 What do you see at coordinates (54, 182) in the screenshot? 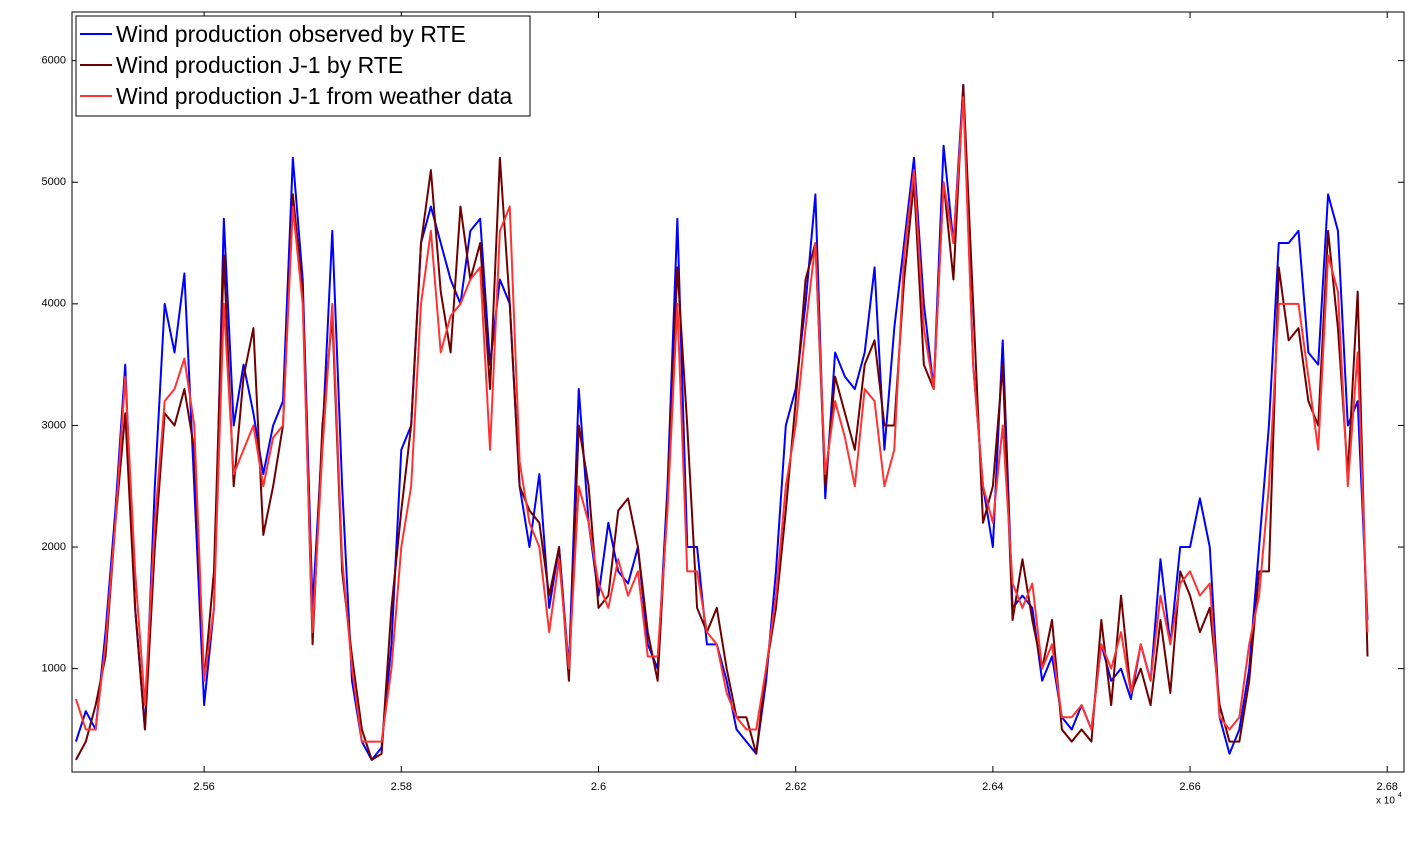
I see `y-tick-label: 5000` at bounding box center [54, 182].